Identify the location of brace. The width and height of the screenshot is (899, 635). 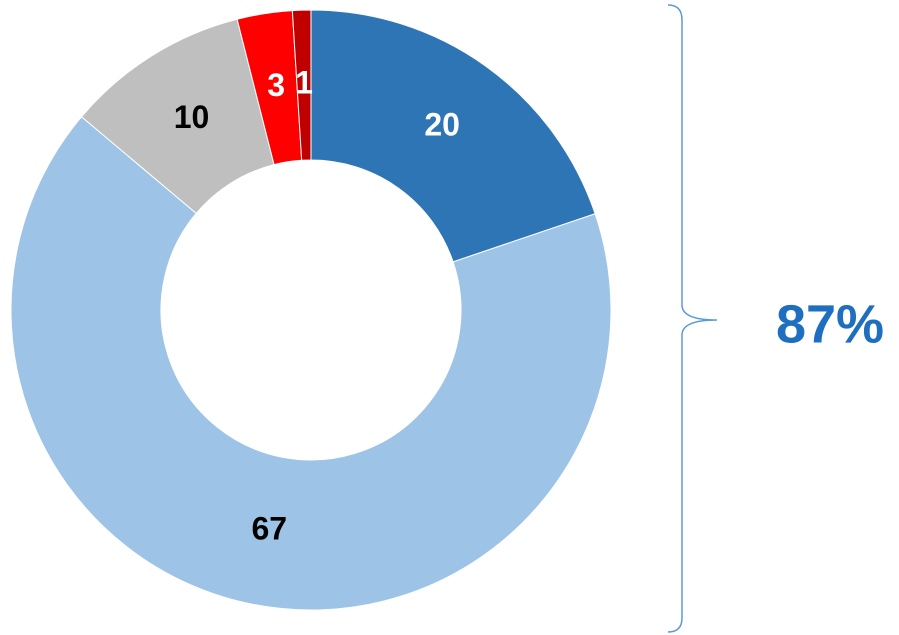
(692, 318).